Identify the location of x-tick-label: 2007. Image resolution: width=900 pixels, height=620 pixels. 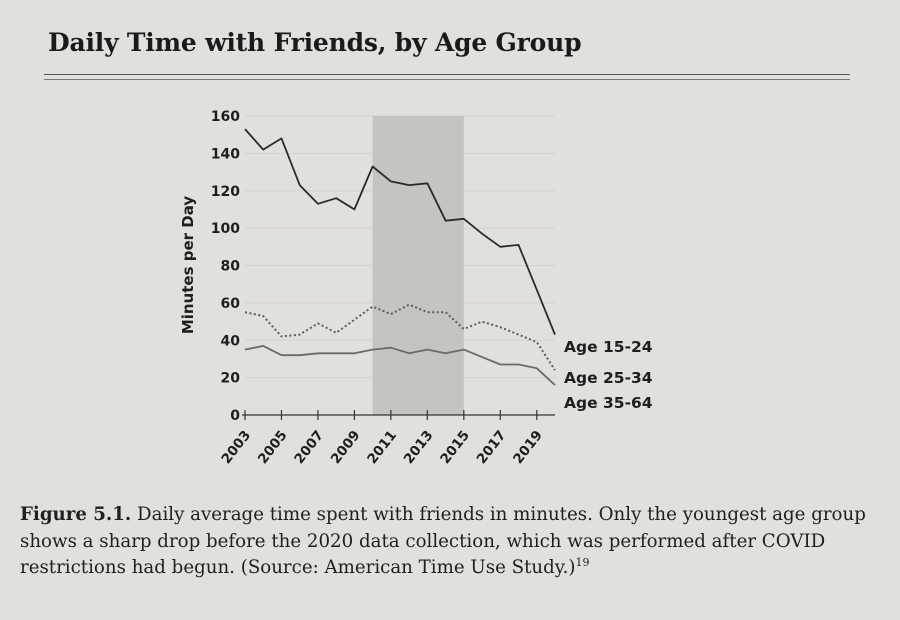
(309, 447).